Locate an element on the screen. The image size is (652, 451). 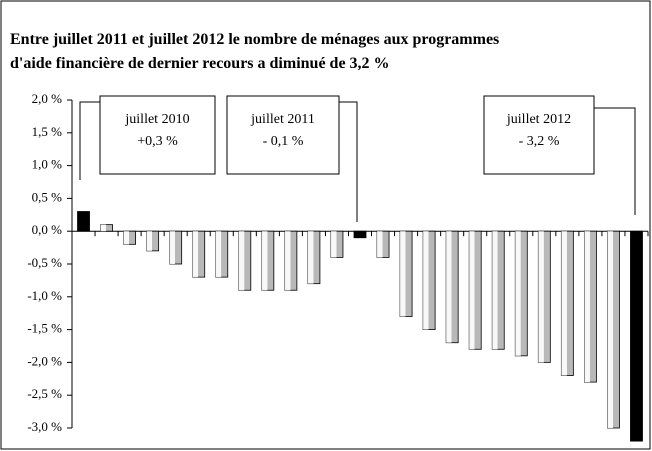
y-tick-label: -1,5 % is located at coordinates (44, 328).